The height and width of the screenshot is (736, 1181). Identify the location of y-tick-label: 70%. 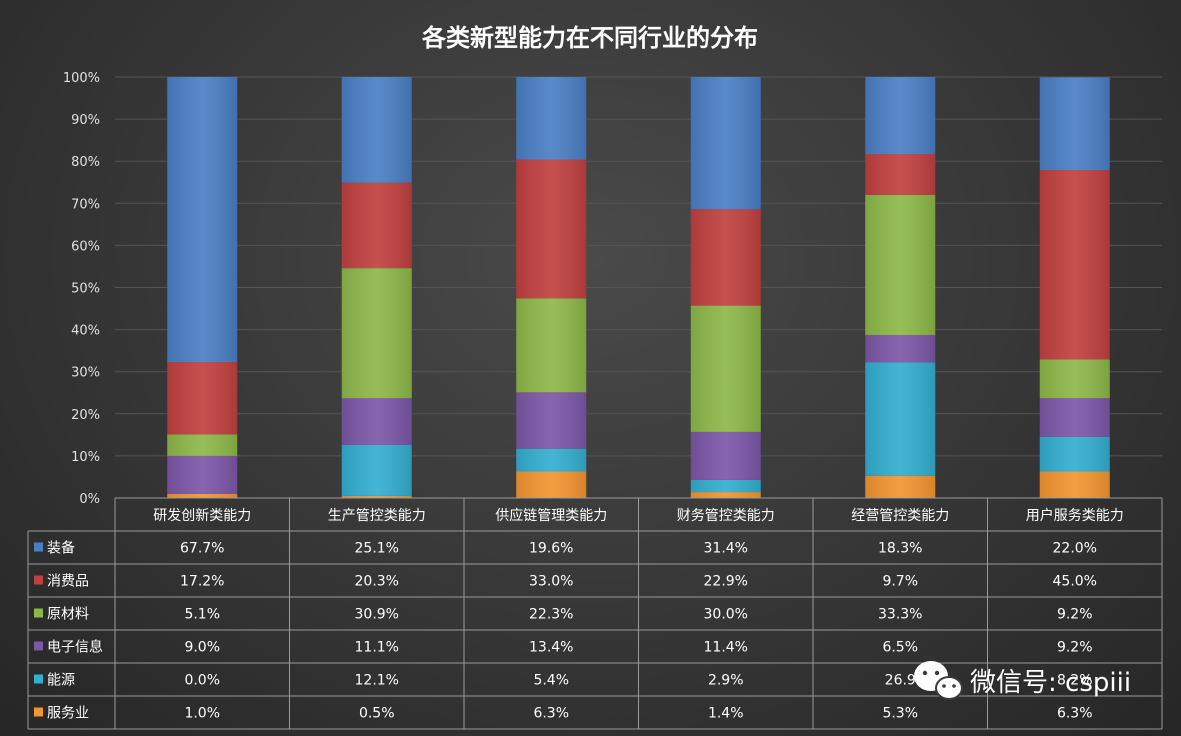
(85, 204).